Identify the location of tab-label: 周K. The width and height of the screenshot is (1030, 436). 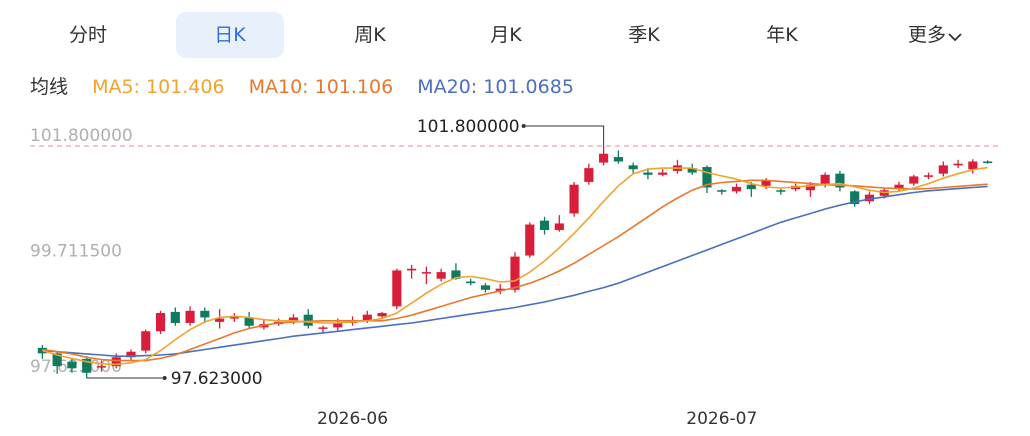
(370, 35).